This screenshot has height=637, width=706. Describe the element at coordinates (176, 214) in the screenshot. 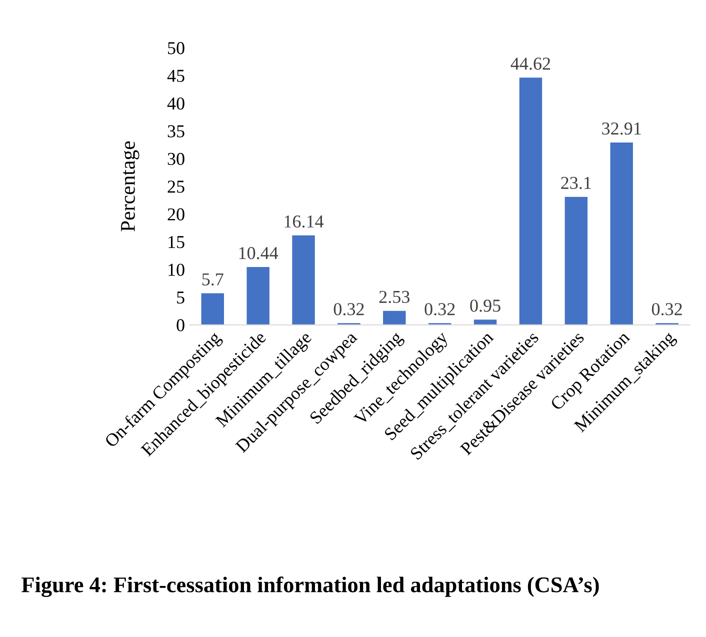

I see `y-tick-label: 20` at that location.